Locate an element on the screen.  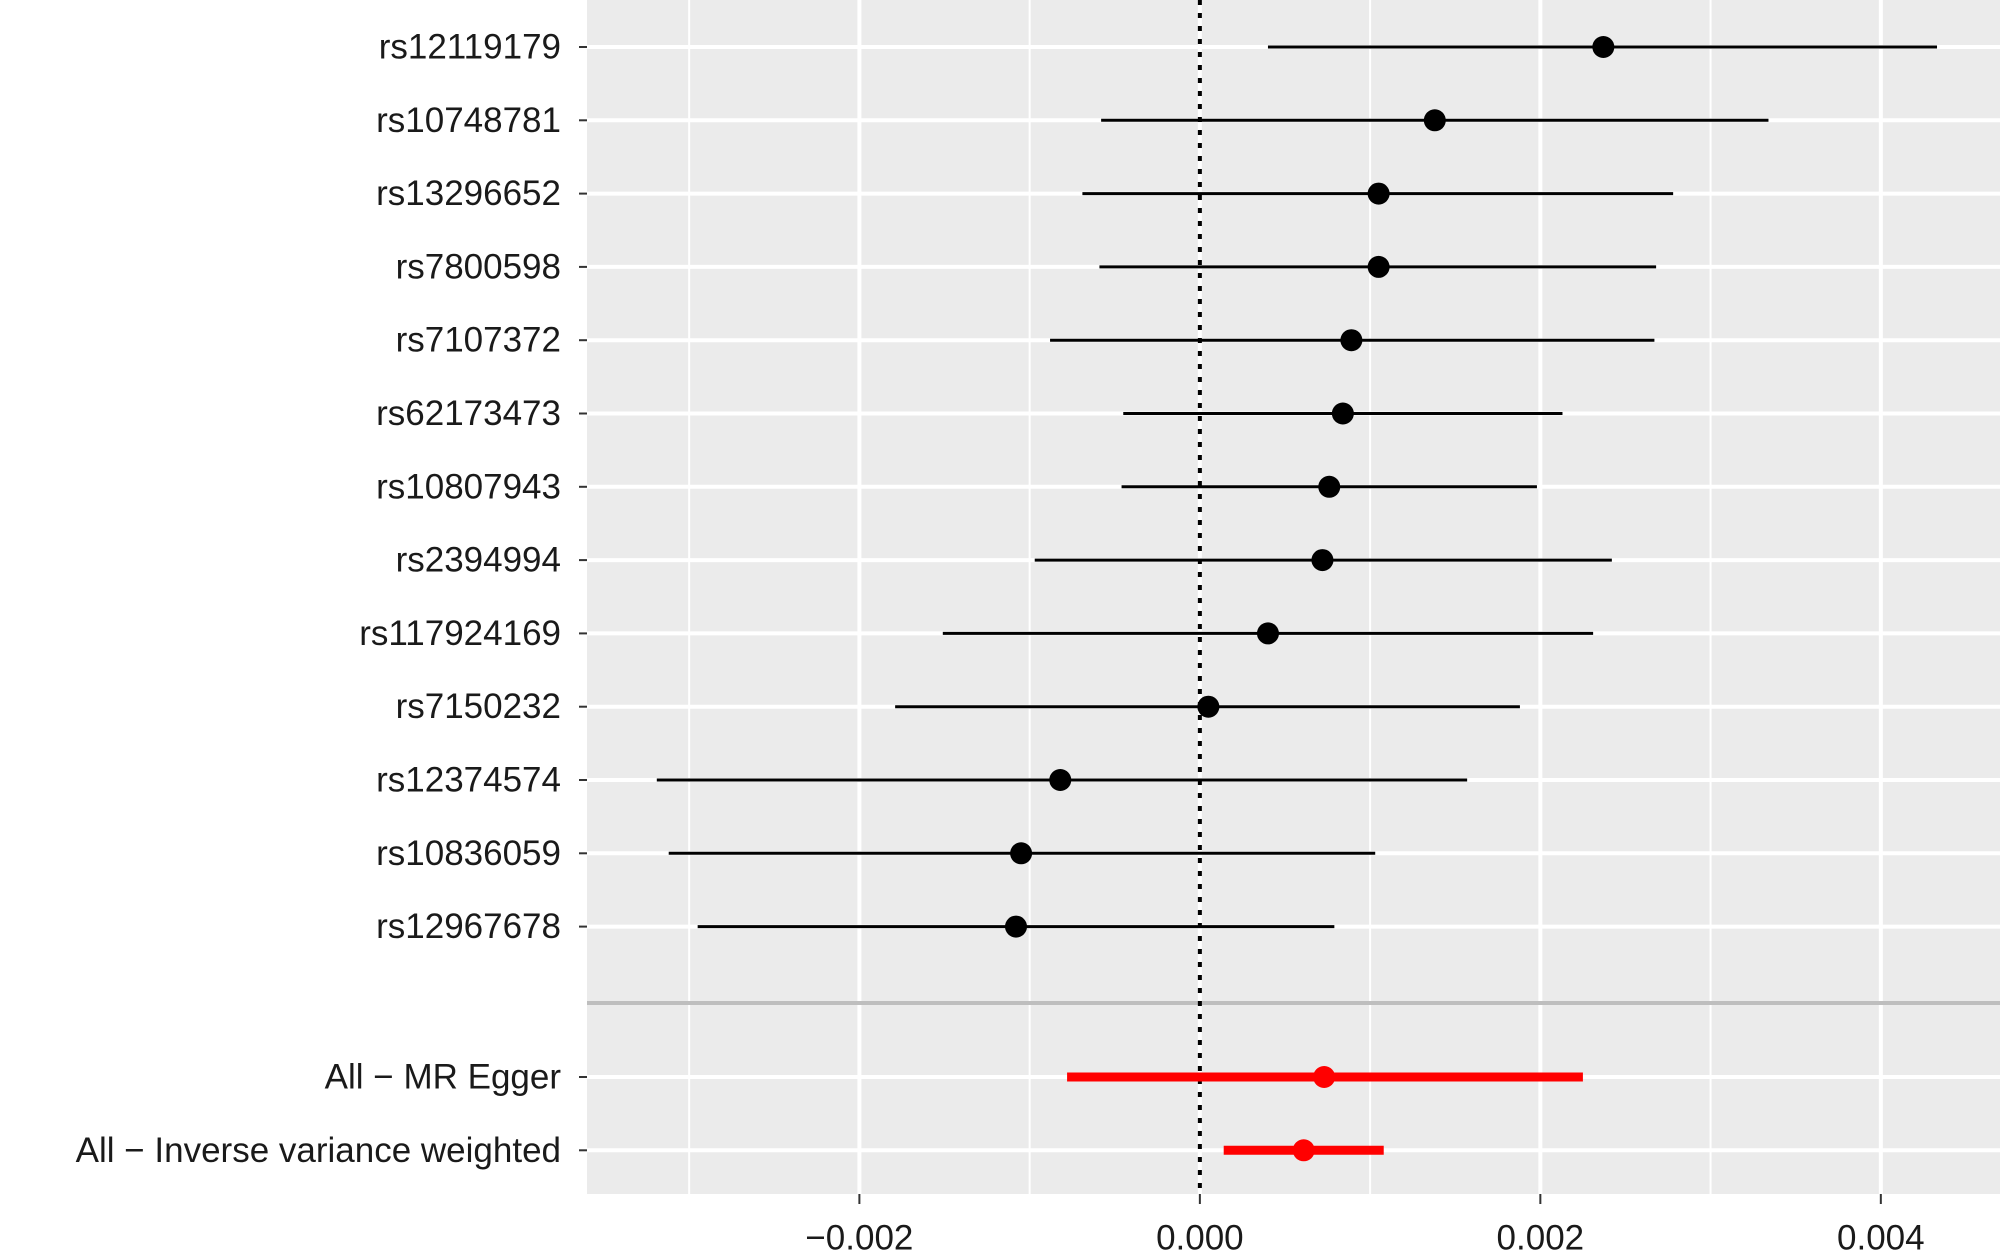
summary-label: All − Inverse variance weighted is located at coordinates (318, 1150).